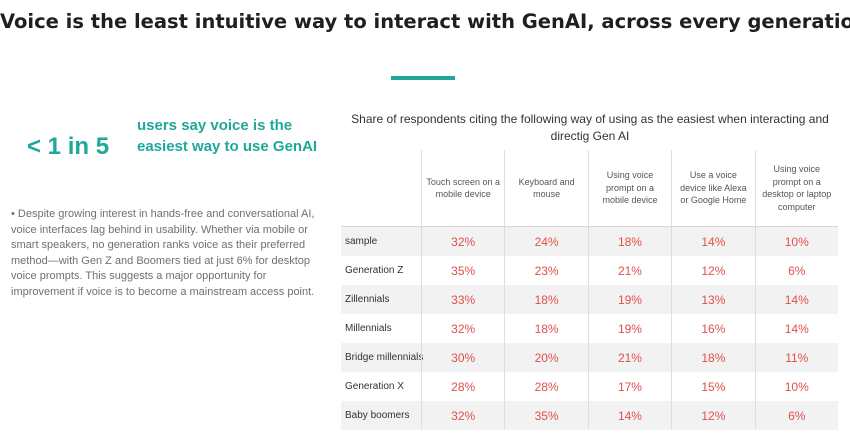 Image resolution: width=850 pixels, height=443 pixels. Describe the element at coordinates (423, 78) in the screenshot. I see `accent-divider` at that location.